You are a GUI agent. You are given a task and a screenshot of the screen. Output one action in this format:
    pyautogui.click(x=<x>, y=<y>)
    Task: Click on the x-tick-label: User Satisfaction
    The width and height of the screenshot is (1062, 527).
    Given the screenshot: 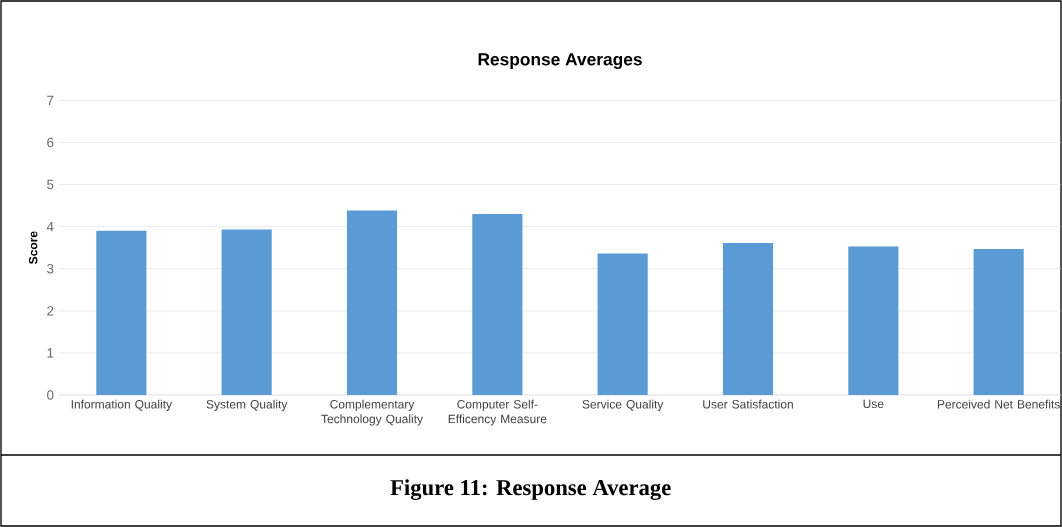 What is the action you would take?
    pyautogui.click(x=748, y=404)
    